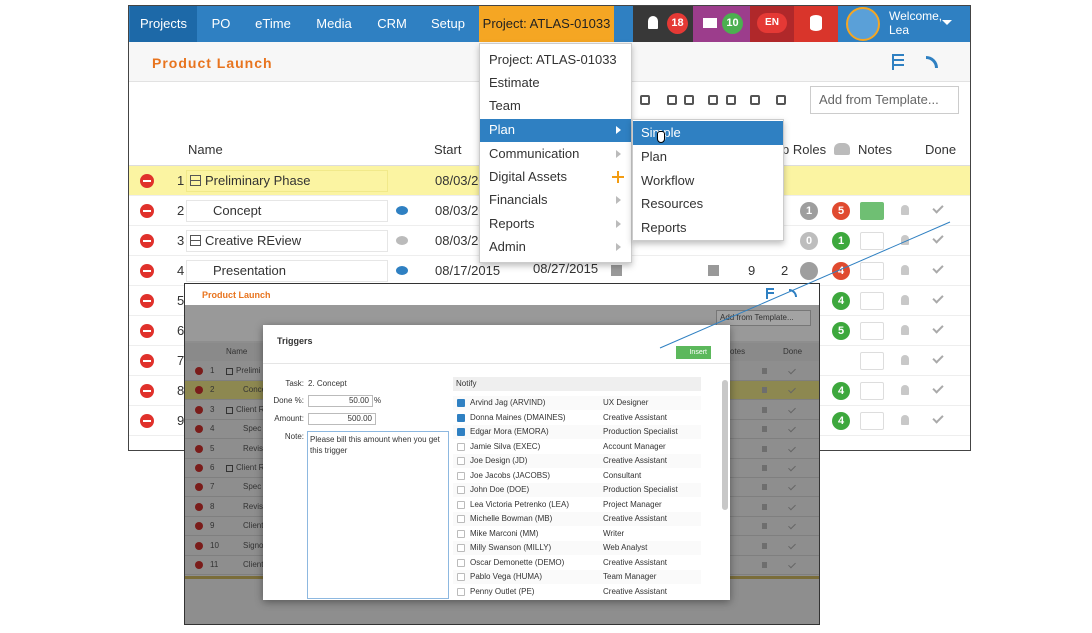  Describe the element at coordinates (672, 203) in the screenshot. I see `submenu-item: Resources` at that location.